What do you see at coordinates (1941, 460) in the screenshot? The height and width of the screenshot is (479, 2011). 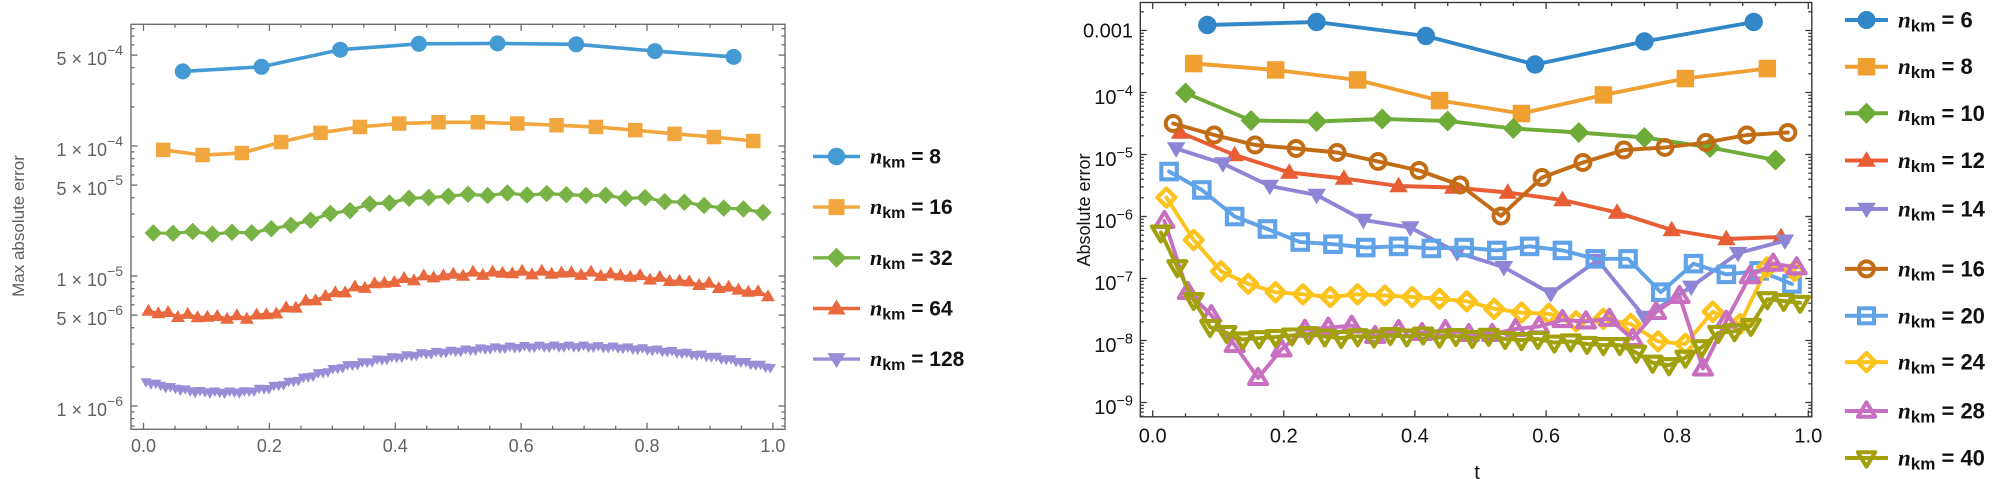 I see `svg-text: nkm = 40` at bounding box center [1941, 460].